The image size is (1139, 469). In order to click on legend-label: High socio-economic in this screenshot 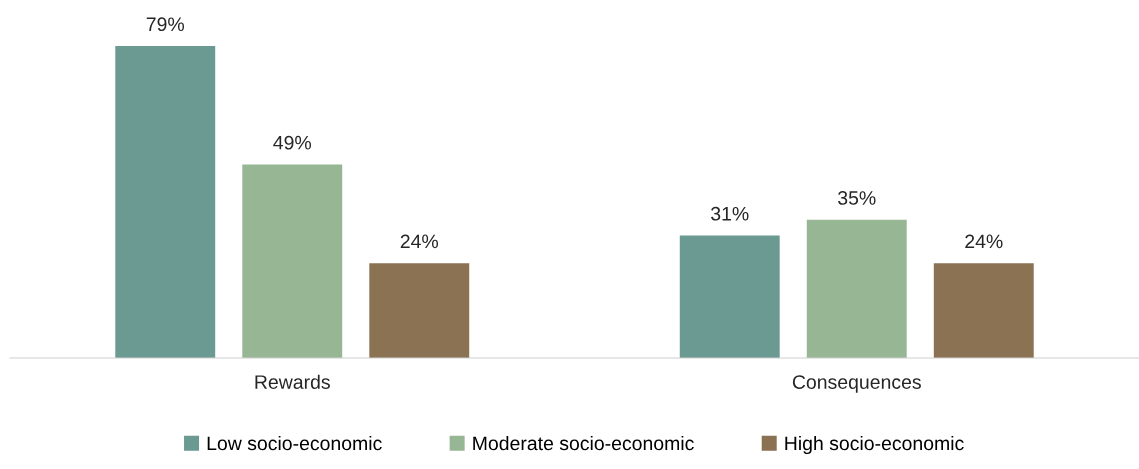, I will do `click(874, 445)`.